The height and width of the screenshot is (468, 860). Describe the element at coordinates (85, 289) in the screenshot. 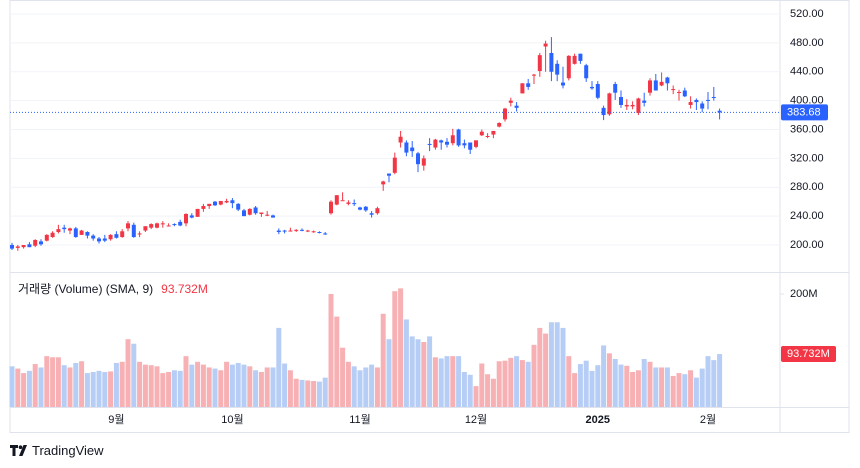

I see `volume-legend: 거래량 (Volume) (SMA, 9)` at that location.